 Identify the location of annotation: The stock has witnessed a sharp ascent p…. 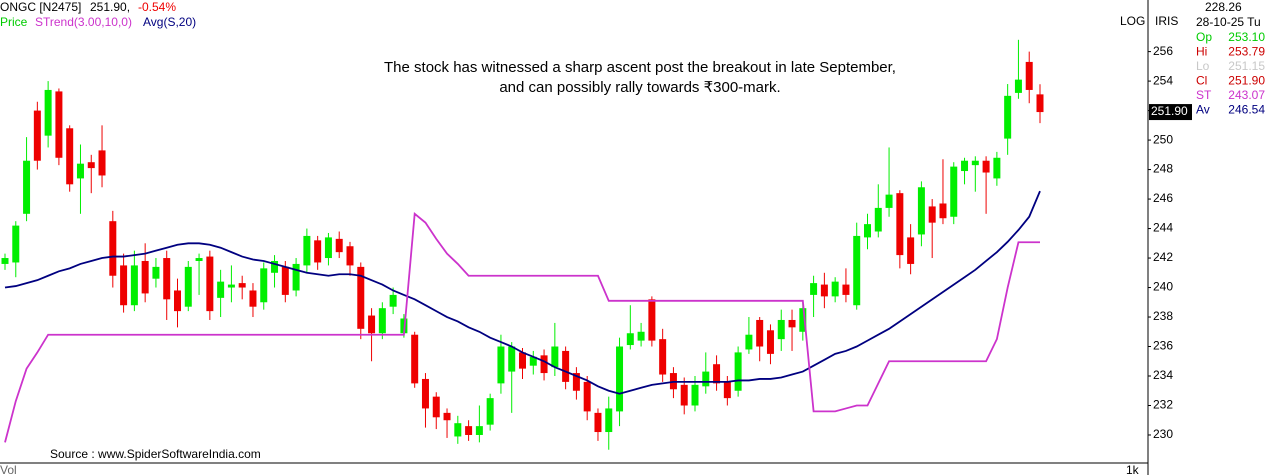
(640, 67).